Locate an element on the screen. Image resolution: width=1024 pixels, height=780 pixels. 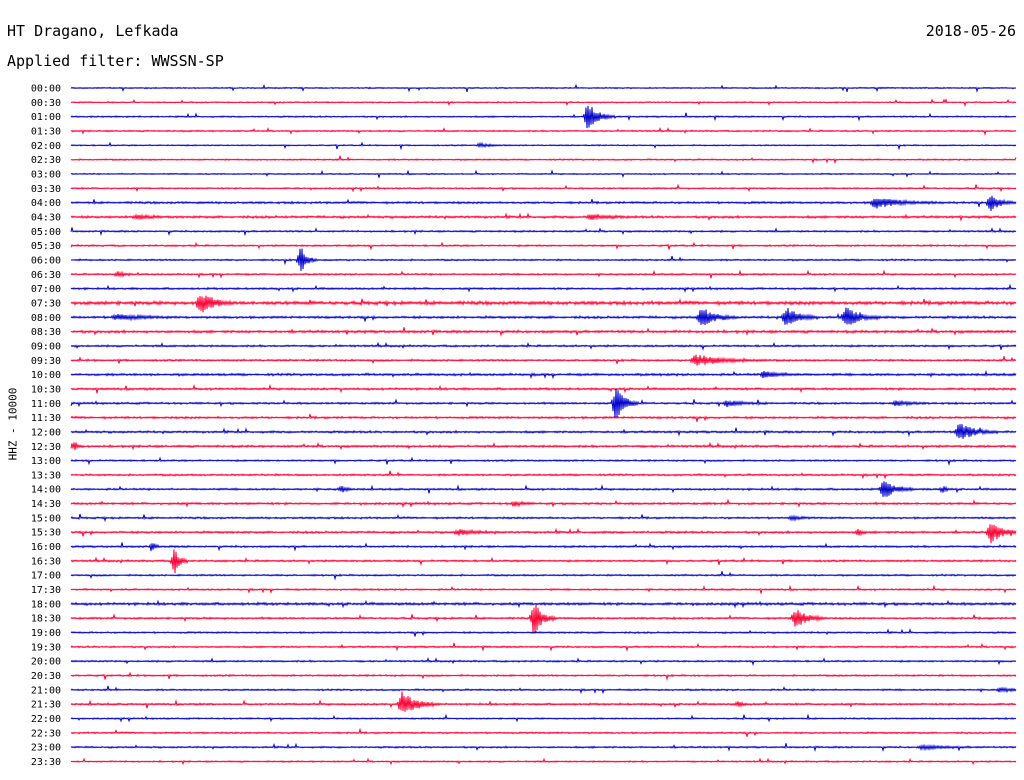
row-label: 06:30 is located at coordinates (46, 275).